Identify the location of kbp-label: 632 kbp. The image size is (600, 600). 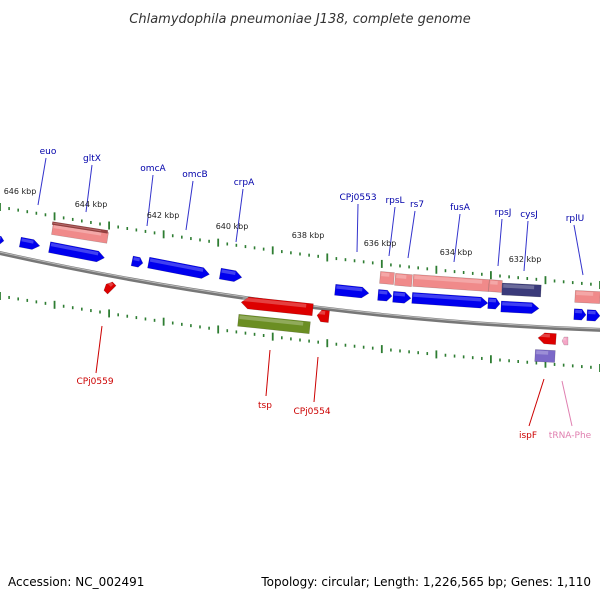
(525, 259).